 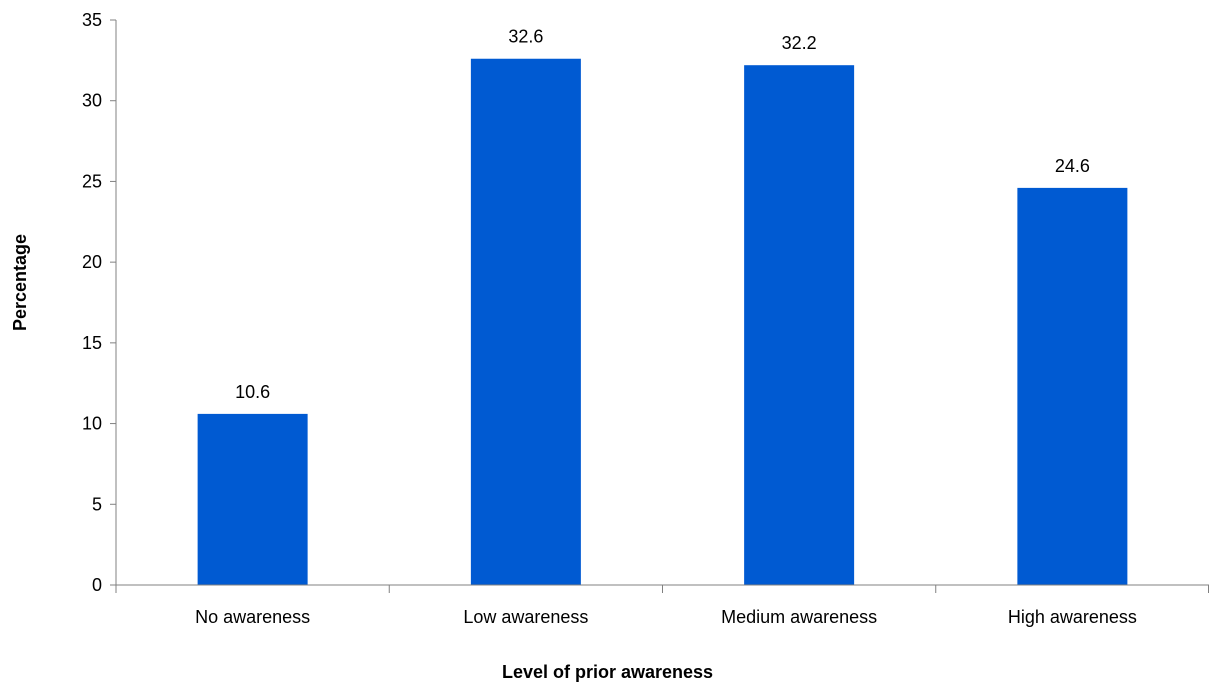 I want to click on y-tick-label: 0, so click(x=97, y=585).